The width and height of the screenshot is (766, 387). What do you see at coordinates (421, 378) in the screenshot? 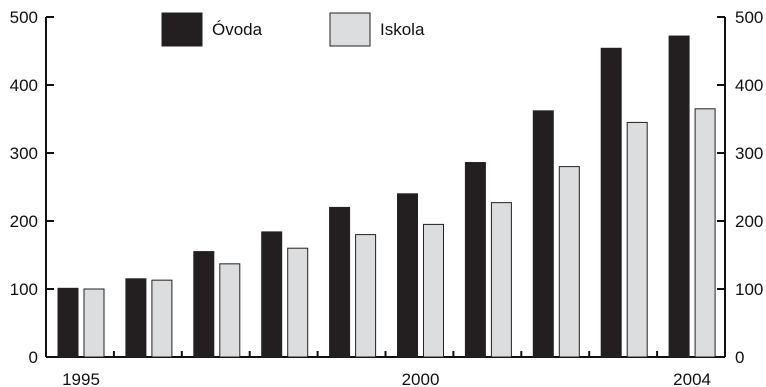
I see `x-tick-label: 2000` at bounding box center [421, 378].